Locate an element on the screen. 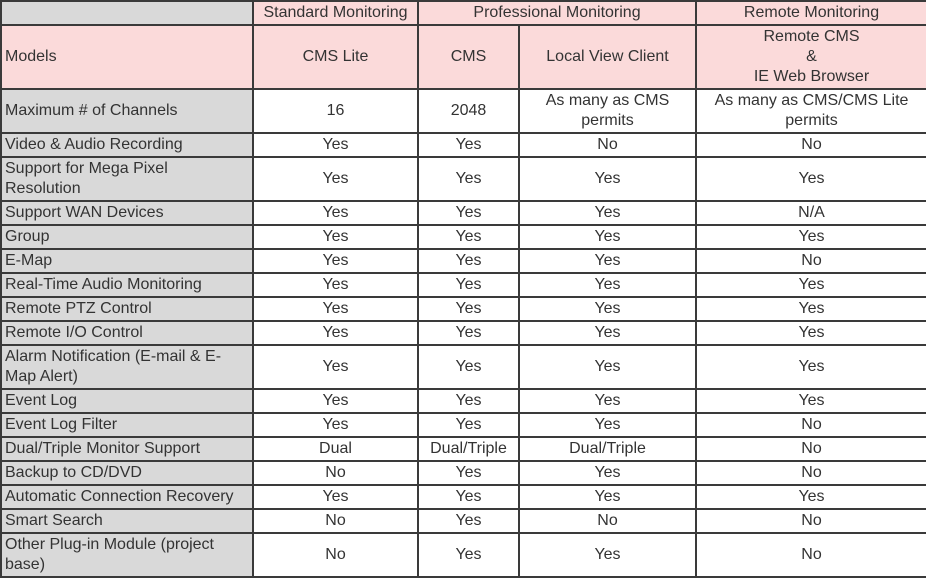 The height and width of the screenshot is (578, 926). category-remote-monitoring: Remote Monitoring is located at coordinates (810, 13).